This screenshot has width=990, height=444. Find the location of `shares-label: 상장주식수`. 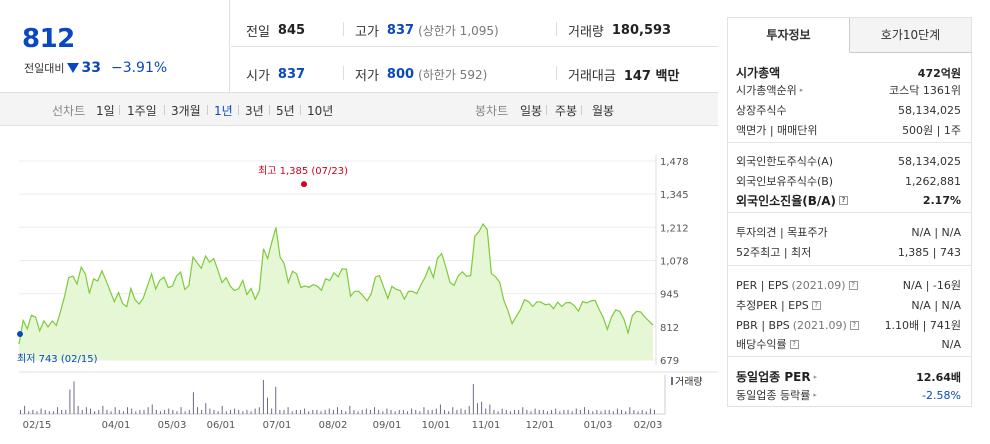

shares-label: 상장주식수 is located at coordinates (761, 110).